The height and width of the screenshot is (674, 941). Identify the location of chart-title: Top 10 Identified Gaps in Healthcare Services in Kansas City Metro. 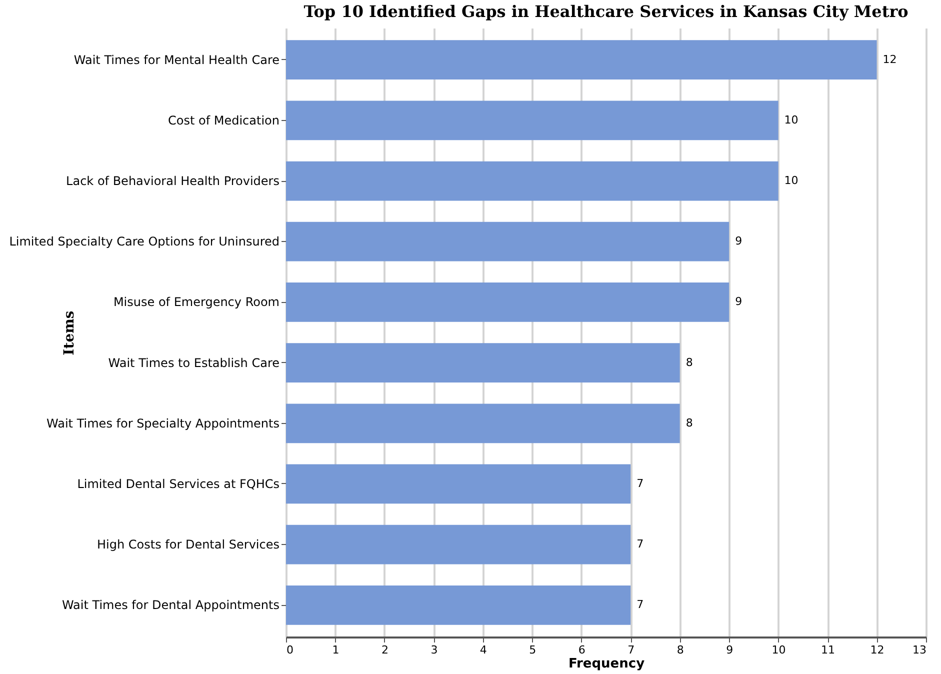
(606, 11).